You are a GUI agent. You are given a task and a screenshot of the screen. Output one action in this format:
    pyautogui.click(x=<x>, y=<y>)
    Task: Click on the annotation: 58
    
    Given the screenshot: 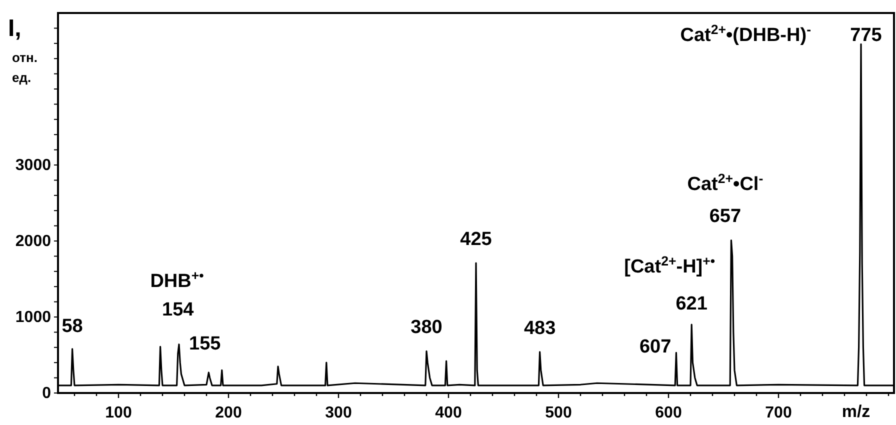 What is the action you would take?
    pyautogui.click(x=72, y=326)
    